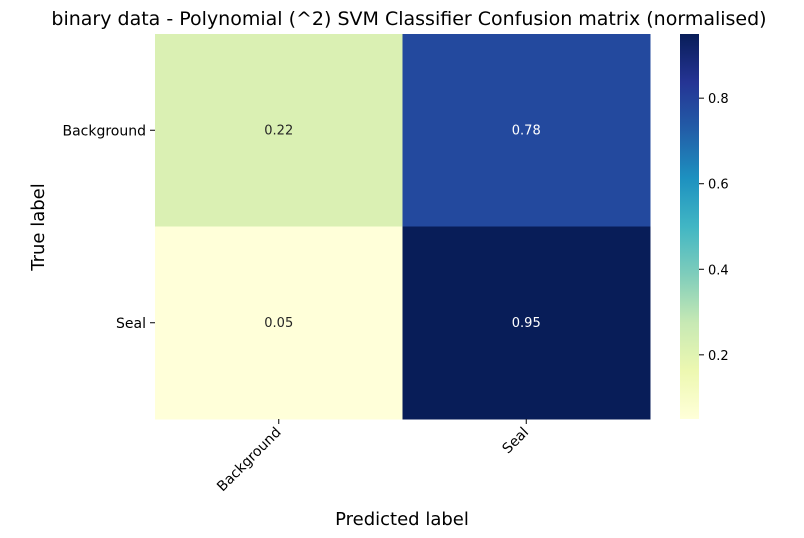 The height and width of the screenshot is (538, 804). I want to click on heatmap-cell-labels: 0.22 0.78 0.05 0.95, so click(402, 227).